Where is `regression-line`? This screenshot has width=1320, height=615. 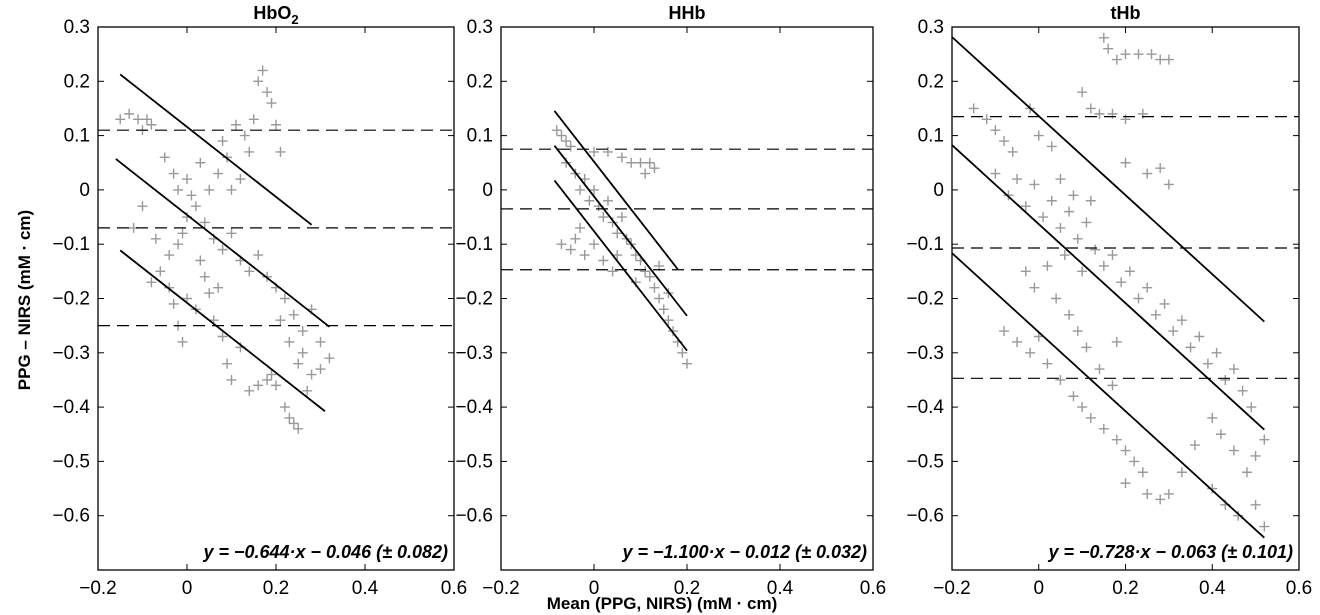 regression-line is located at coordinates (1108, 287).